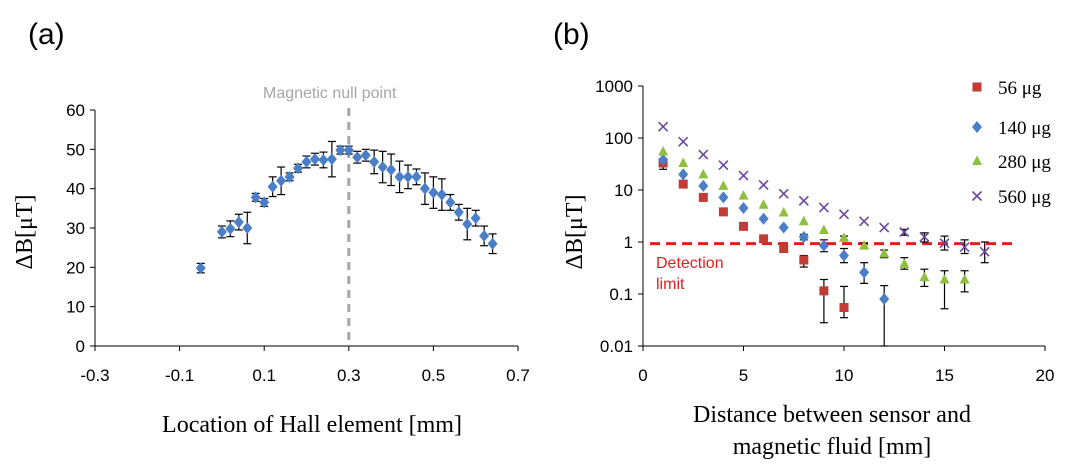 Image resolution: width=1067 pixels, height=464 pixels. I want to click on panel-b-ytick-label: 1, so click(628, 242).